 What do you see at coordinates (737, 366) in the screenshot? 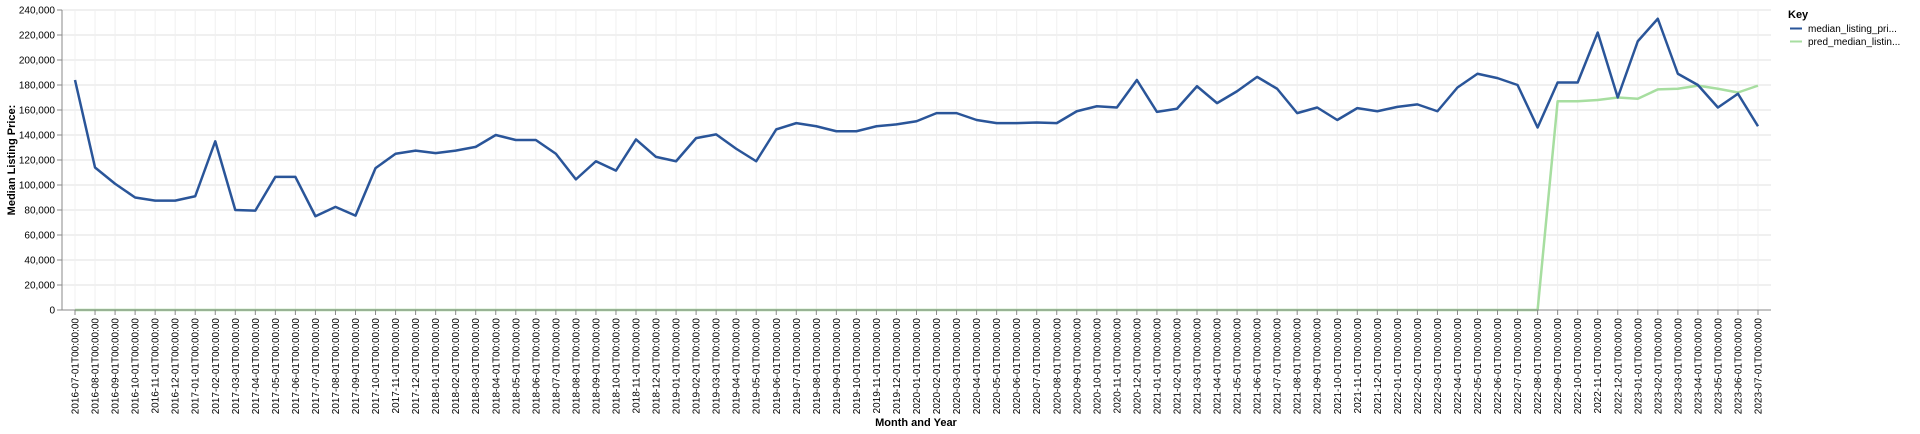
I see `x-tick-label: 2019-04-01T00:00:00` at bounding box center [737, 366].